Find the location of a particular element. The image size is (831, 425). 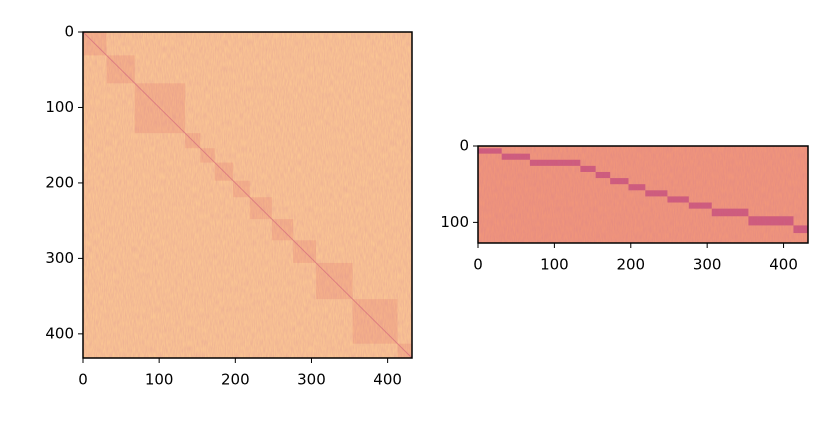

y-tick-label: 300 is located at coordinates (59, 258).